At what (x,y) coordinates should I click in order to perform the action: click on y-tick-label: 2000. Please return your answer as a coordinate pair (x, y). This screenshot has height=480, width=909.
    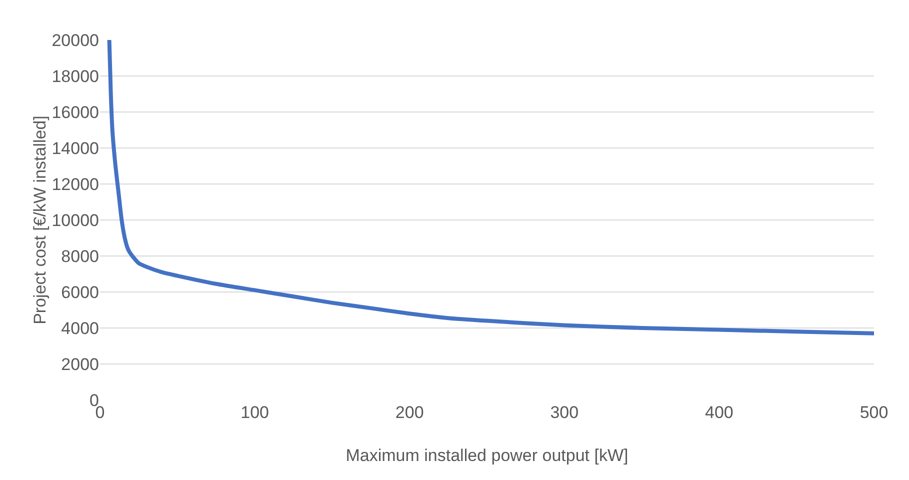
    Looking at the image, I should click on (80, 364).